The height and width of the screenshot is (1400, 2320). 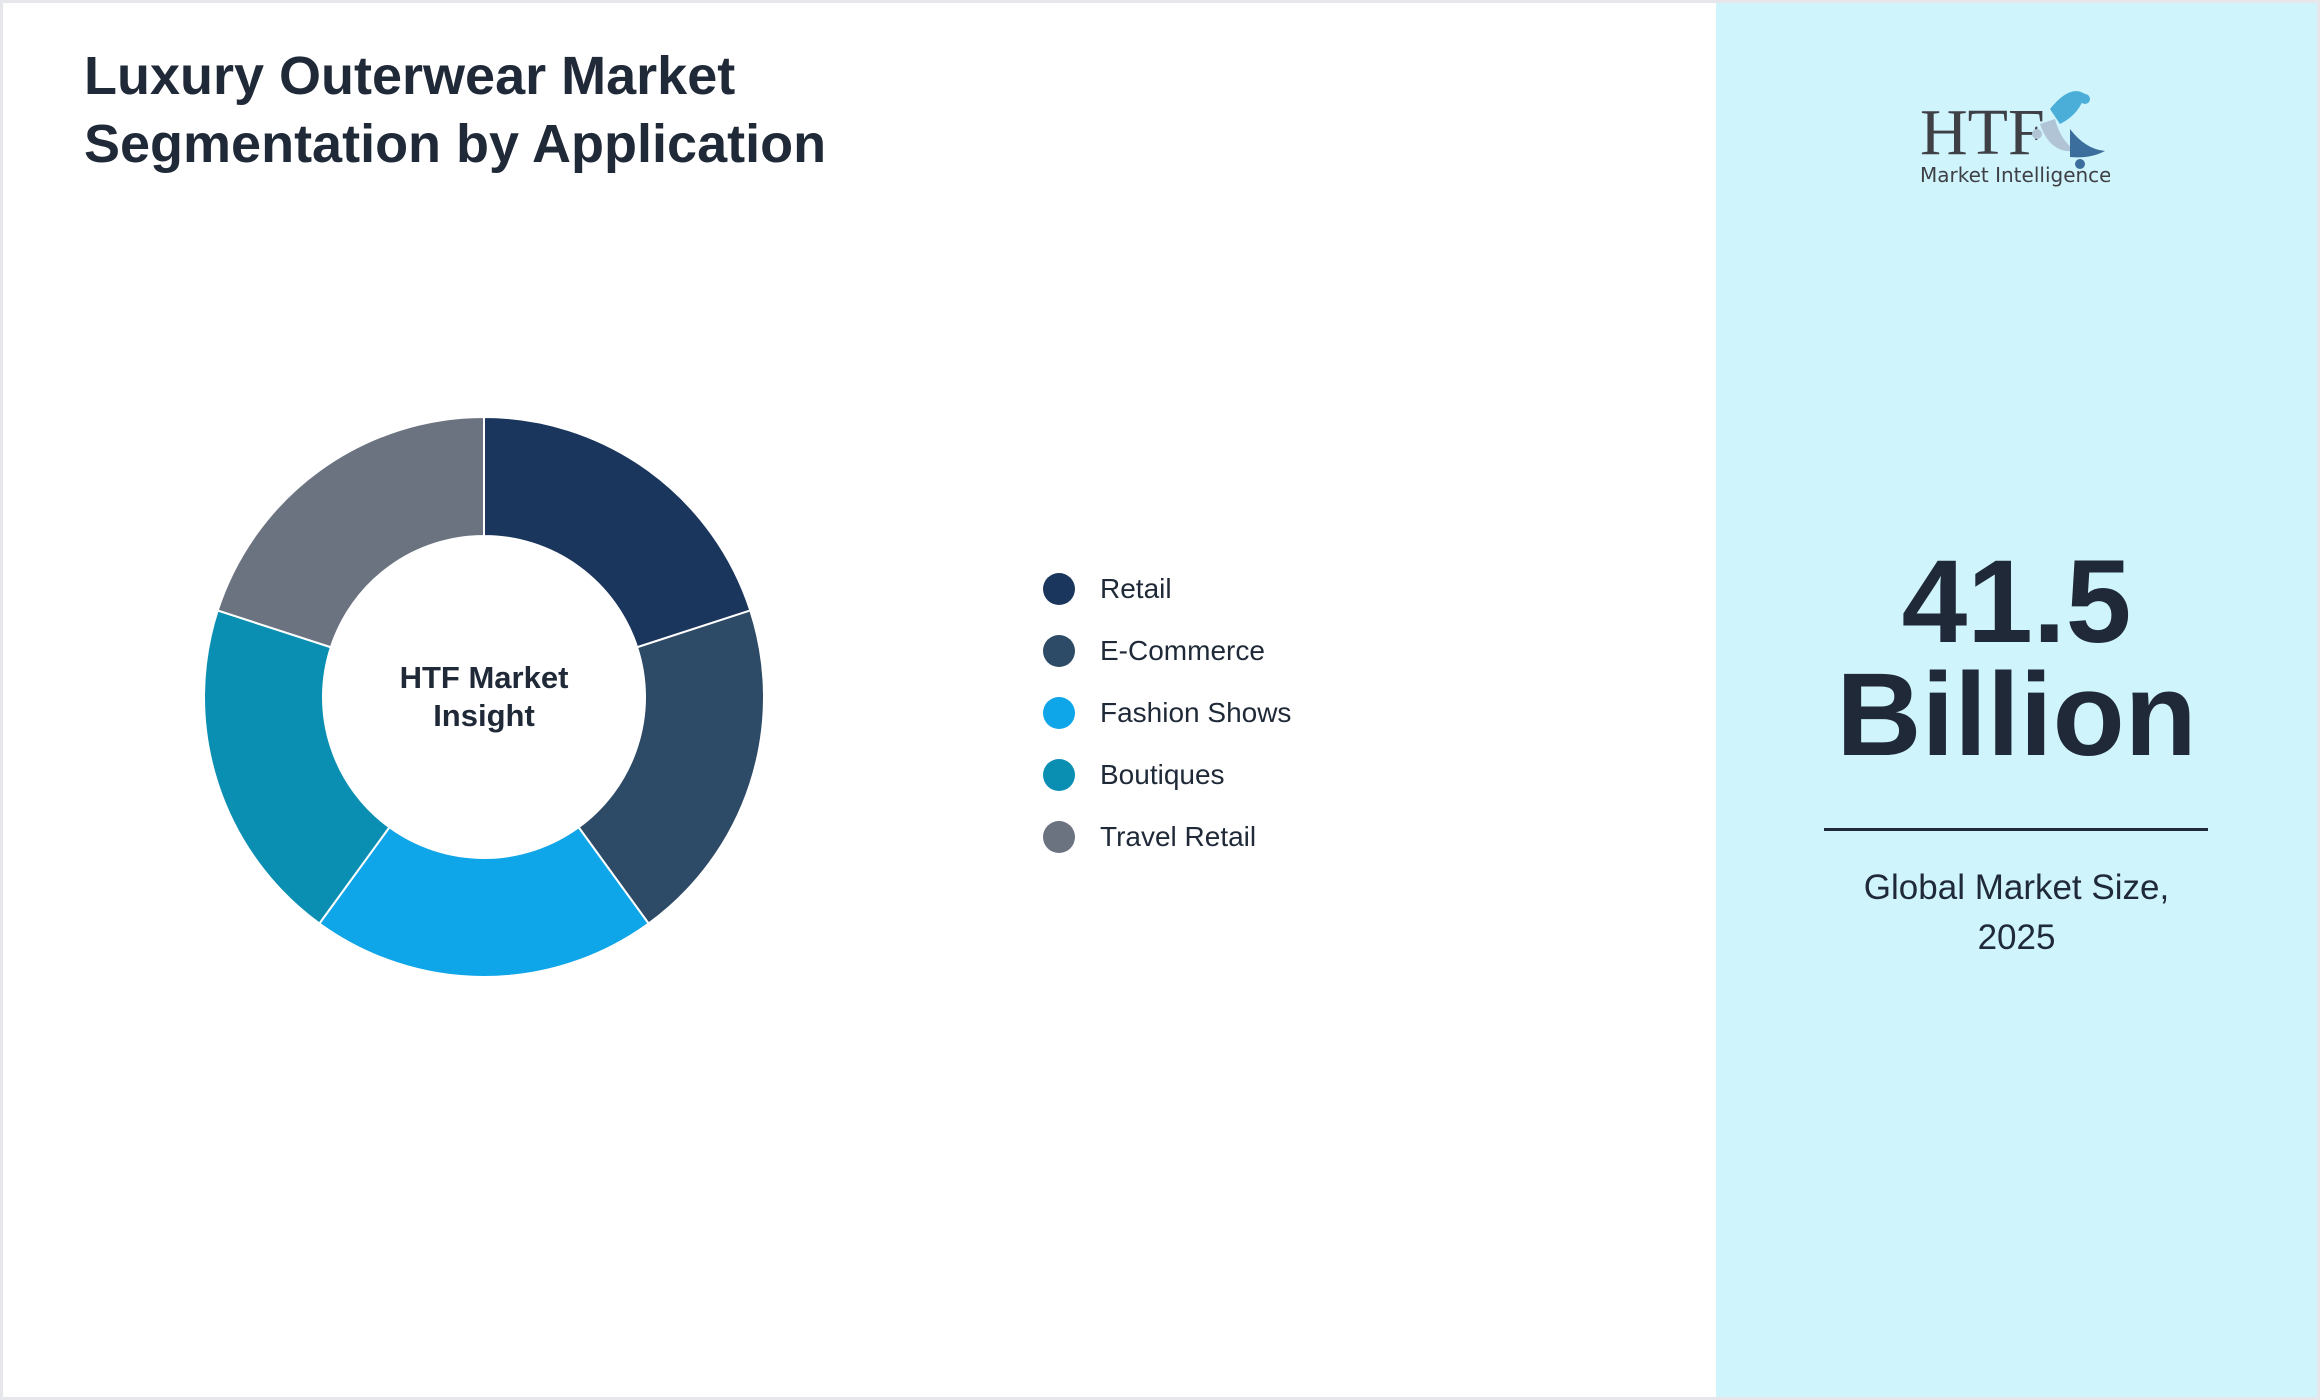 I want to click on legend-item: Fashion Shows, so click(x=1167, y=713).